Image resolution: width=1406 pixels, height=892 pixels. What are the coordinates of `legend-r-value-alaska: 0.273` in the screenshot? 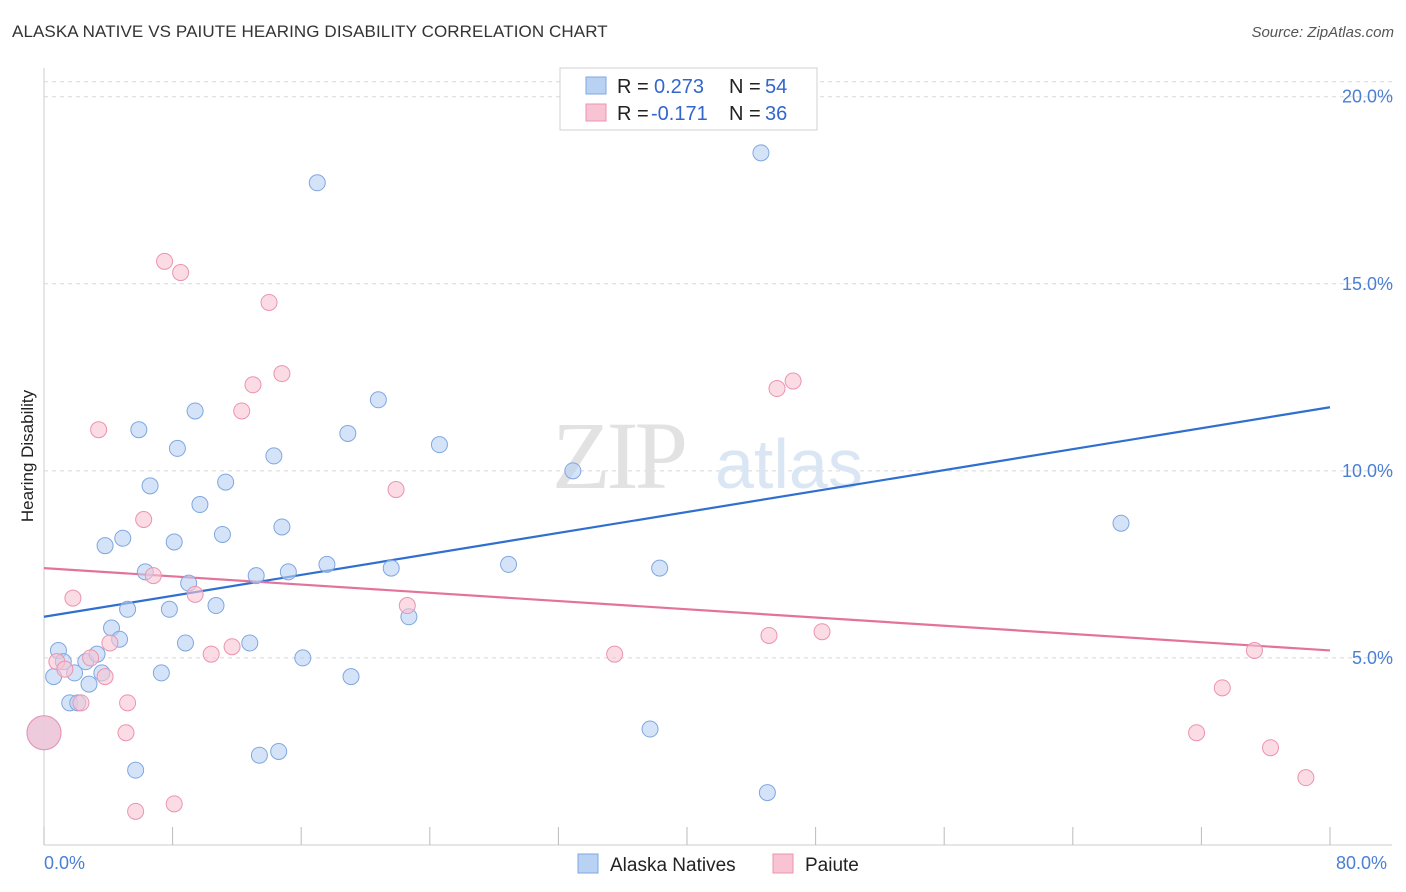 It's located at (679, 87).